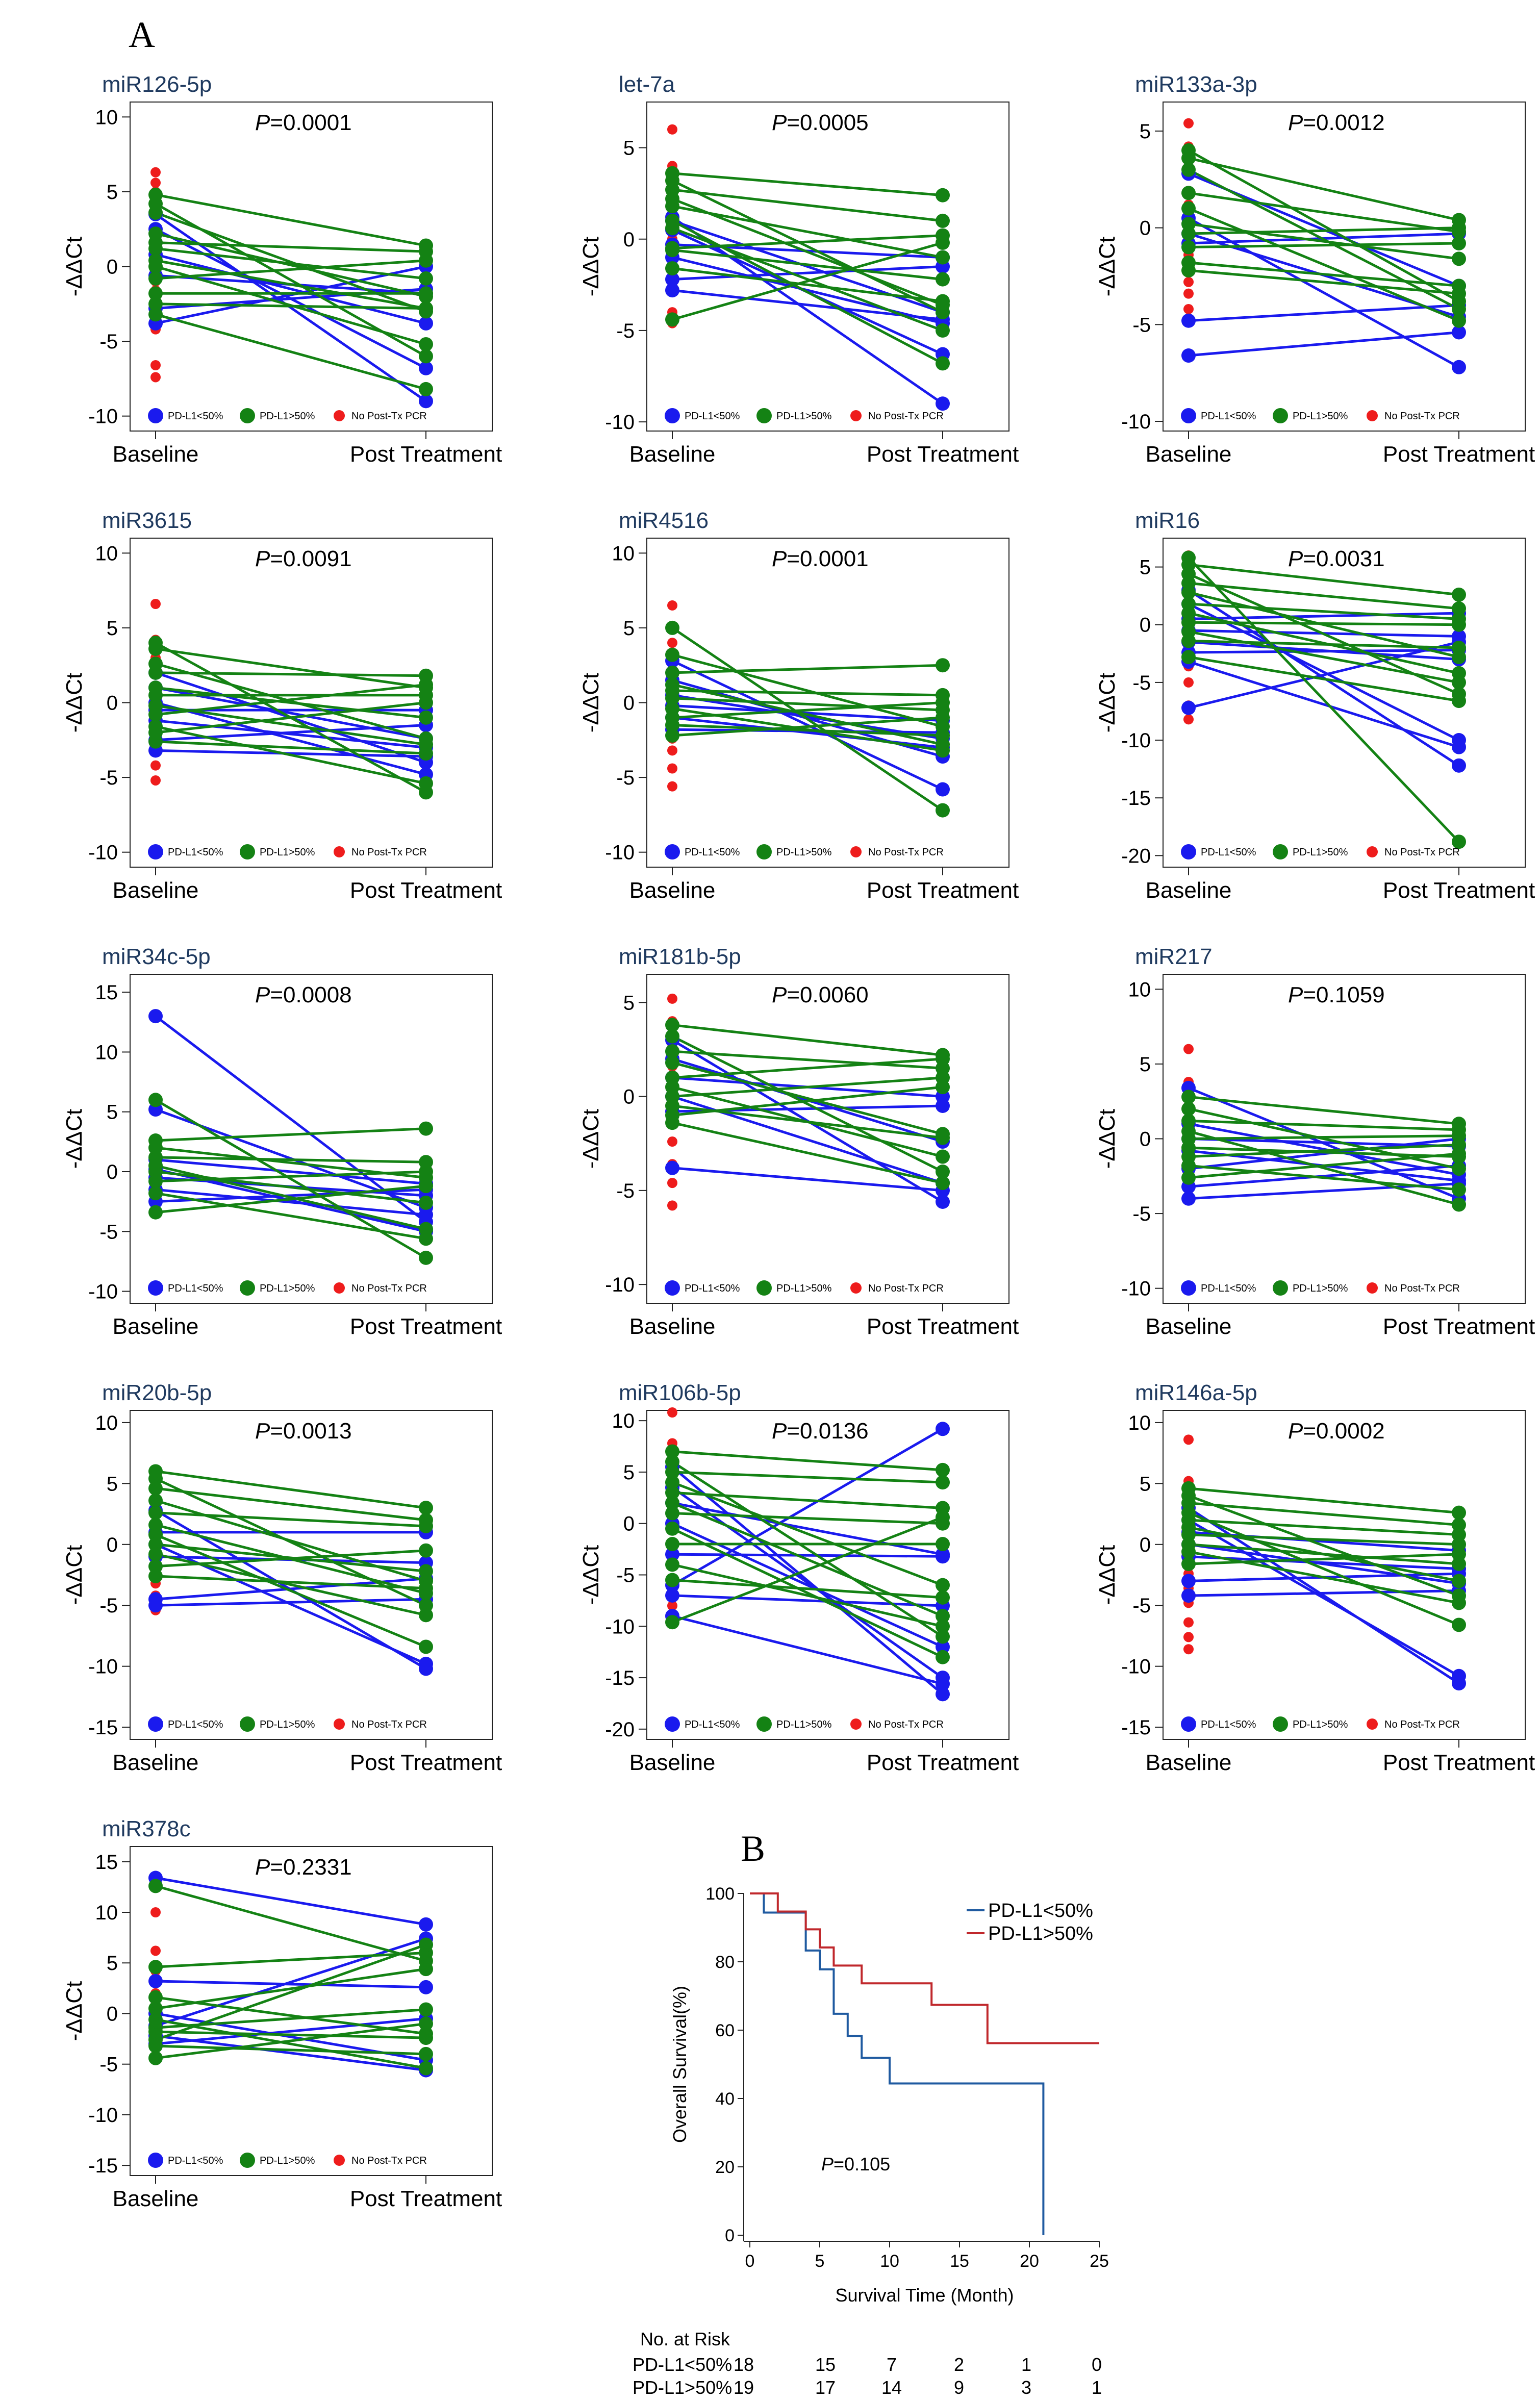  I want to click on km-x-tick-label: 10, so click(889, 2261).